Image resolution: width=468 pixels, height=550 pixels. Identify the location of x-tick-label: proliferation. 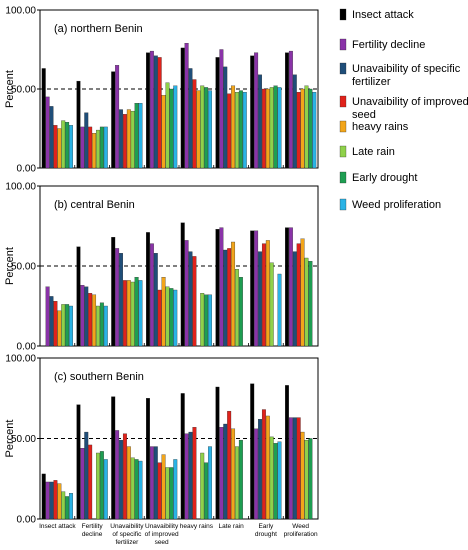
(301, 534).